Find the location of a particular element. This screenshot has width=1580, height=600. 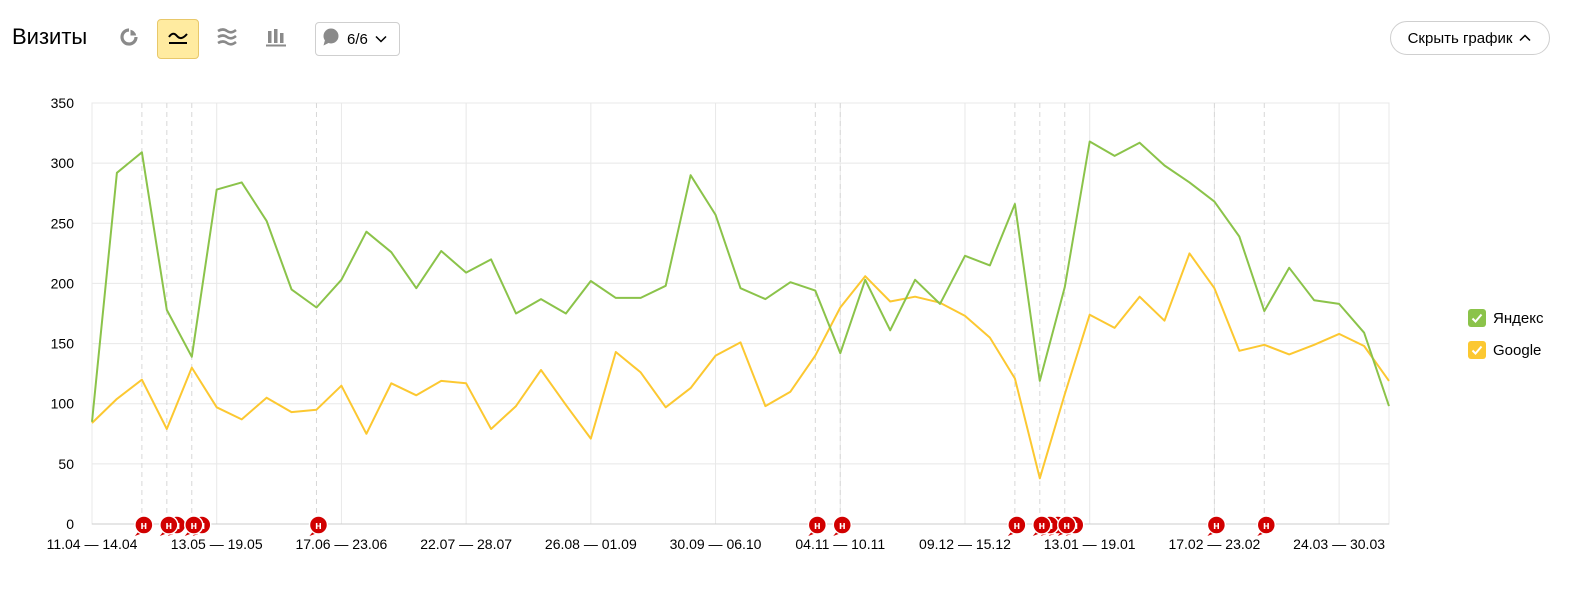

chart-legend: Яндекс Google is located at coordinates (1505, 334).